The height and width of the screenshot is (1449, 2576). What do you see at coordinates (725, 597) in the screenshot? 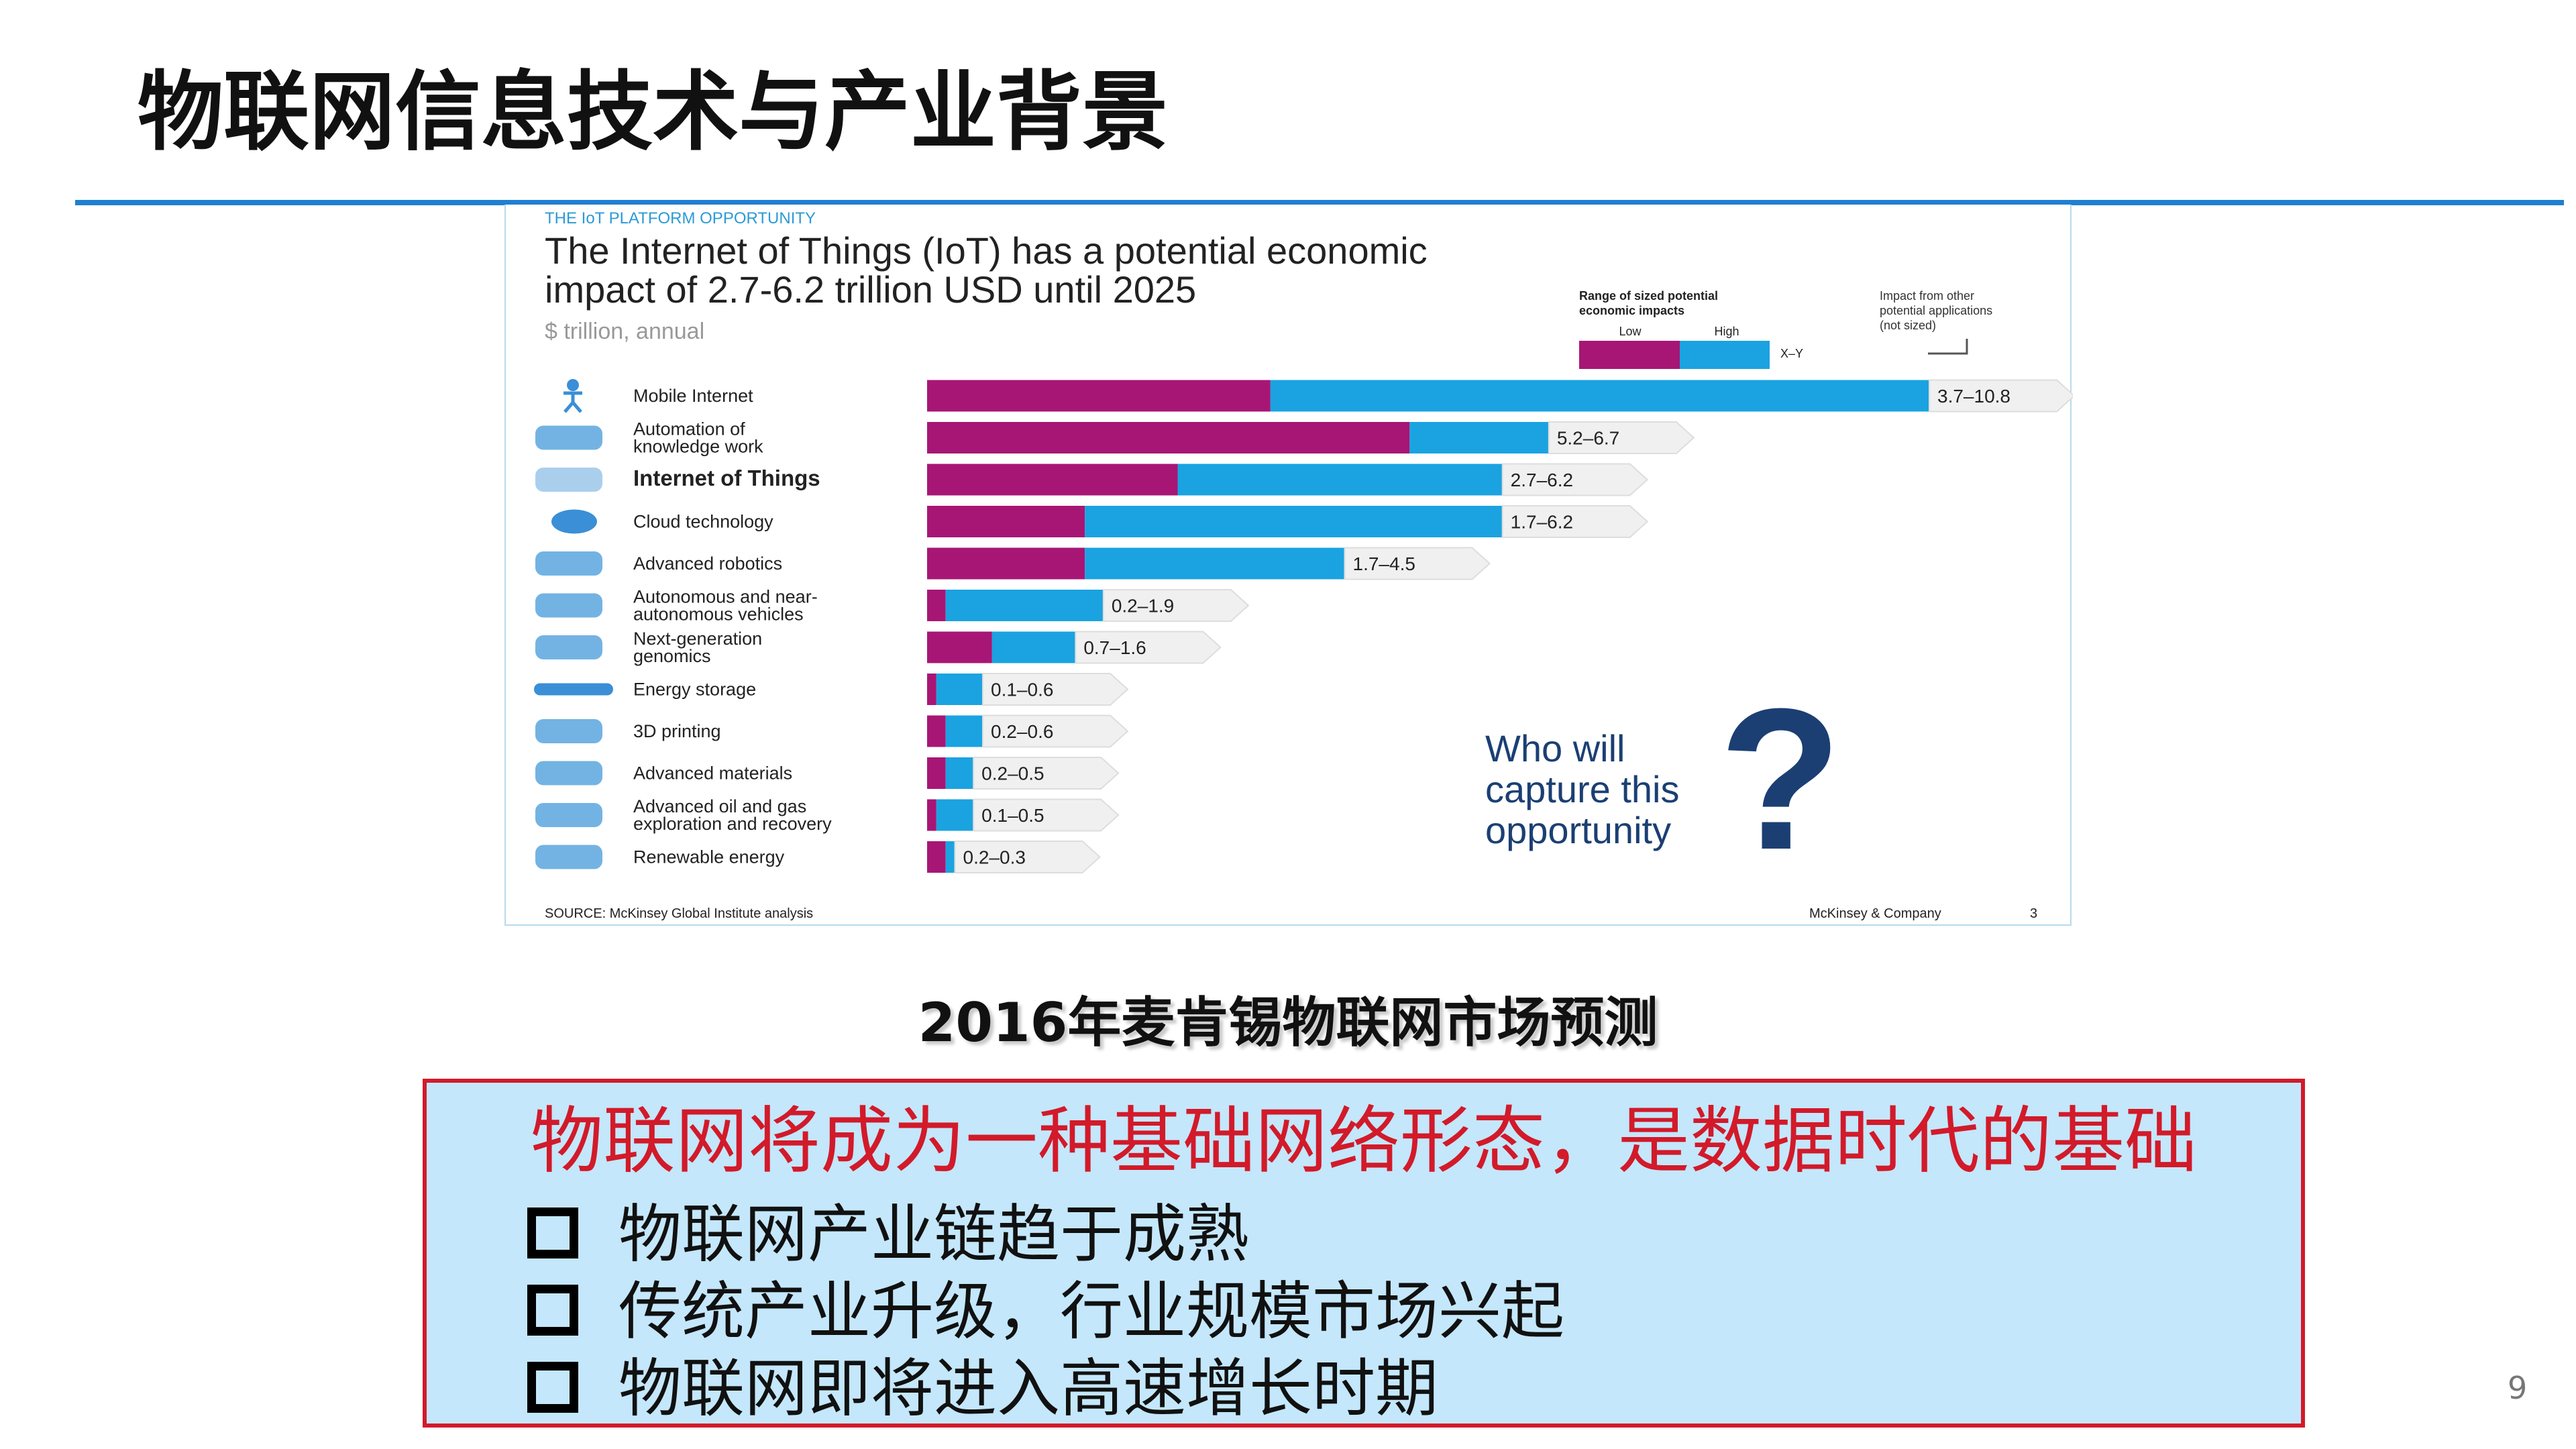
I see `category-label: Autonomous and near-` at bounding box center [725, 597].